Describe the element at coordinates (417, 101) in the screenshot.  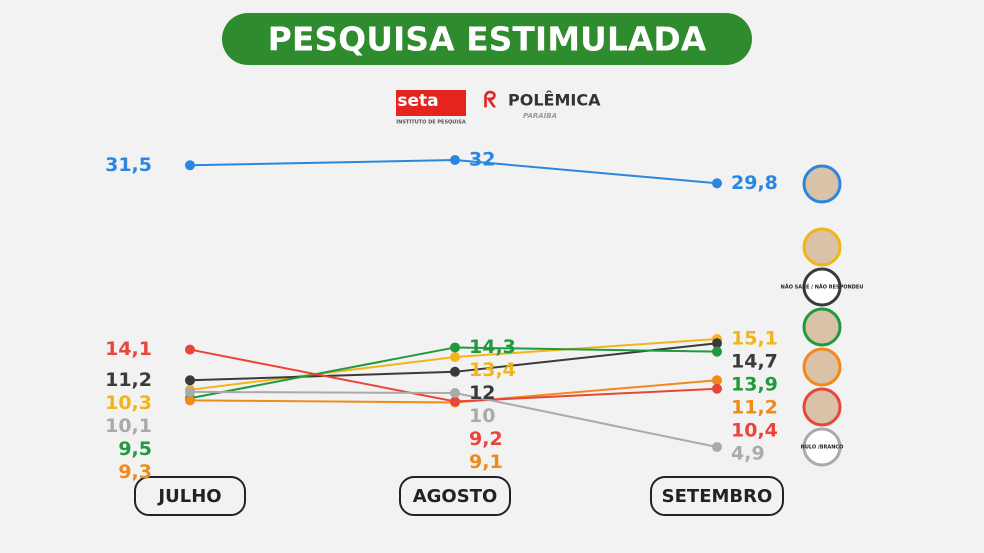
I see `logo-text: seta` at that location.